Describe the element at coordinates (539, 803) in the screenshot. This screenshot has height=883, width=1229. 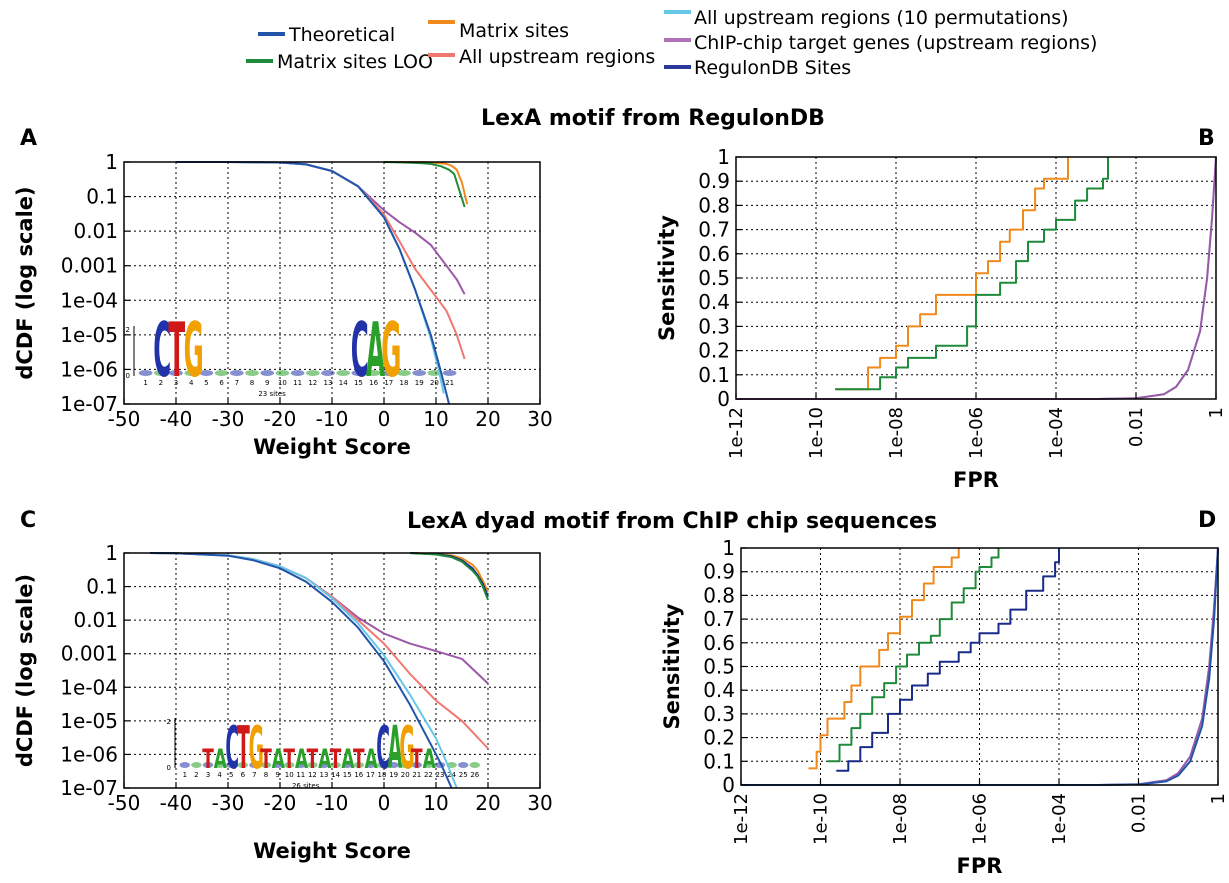
I see `x-tick-label: 30` at that location.